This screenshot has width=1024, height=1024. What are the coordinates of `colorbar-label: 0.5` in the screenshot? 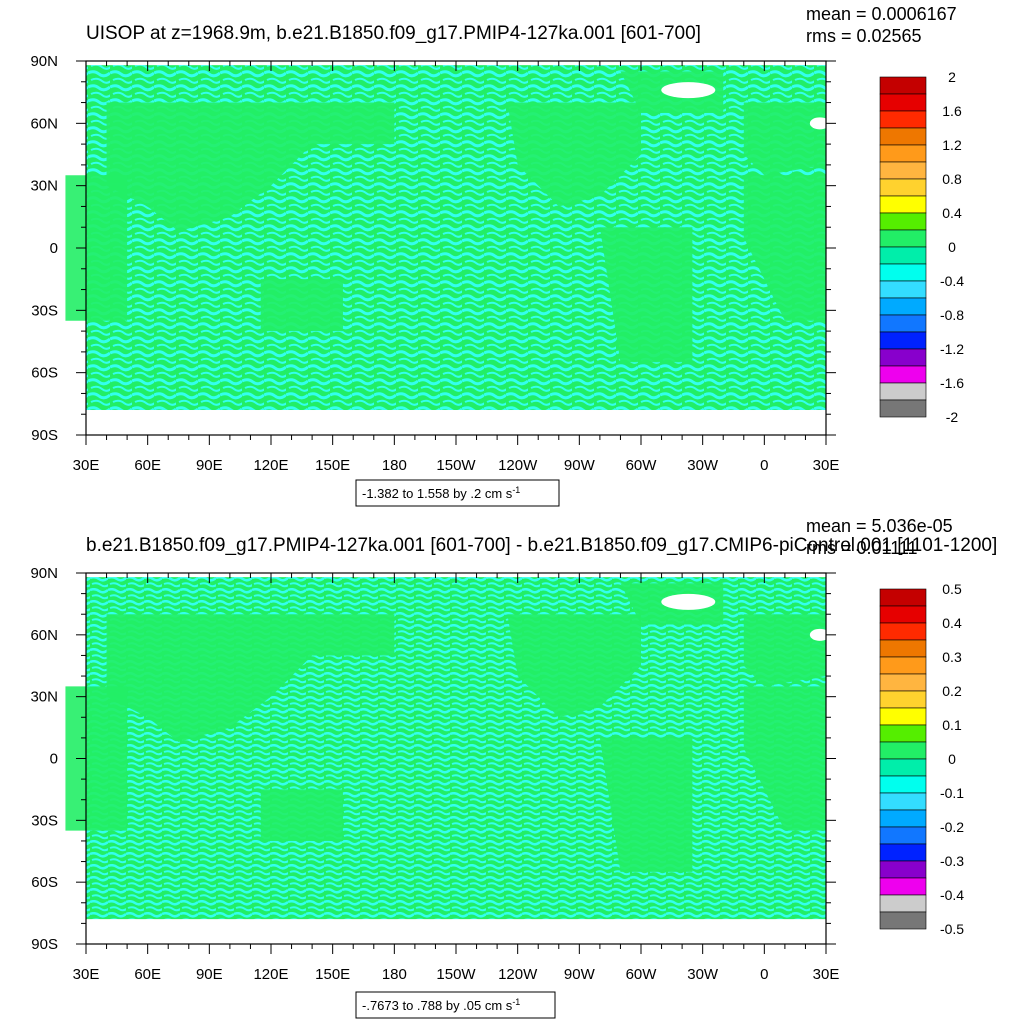 It's located at (952, 589).